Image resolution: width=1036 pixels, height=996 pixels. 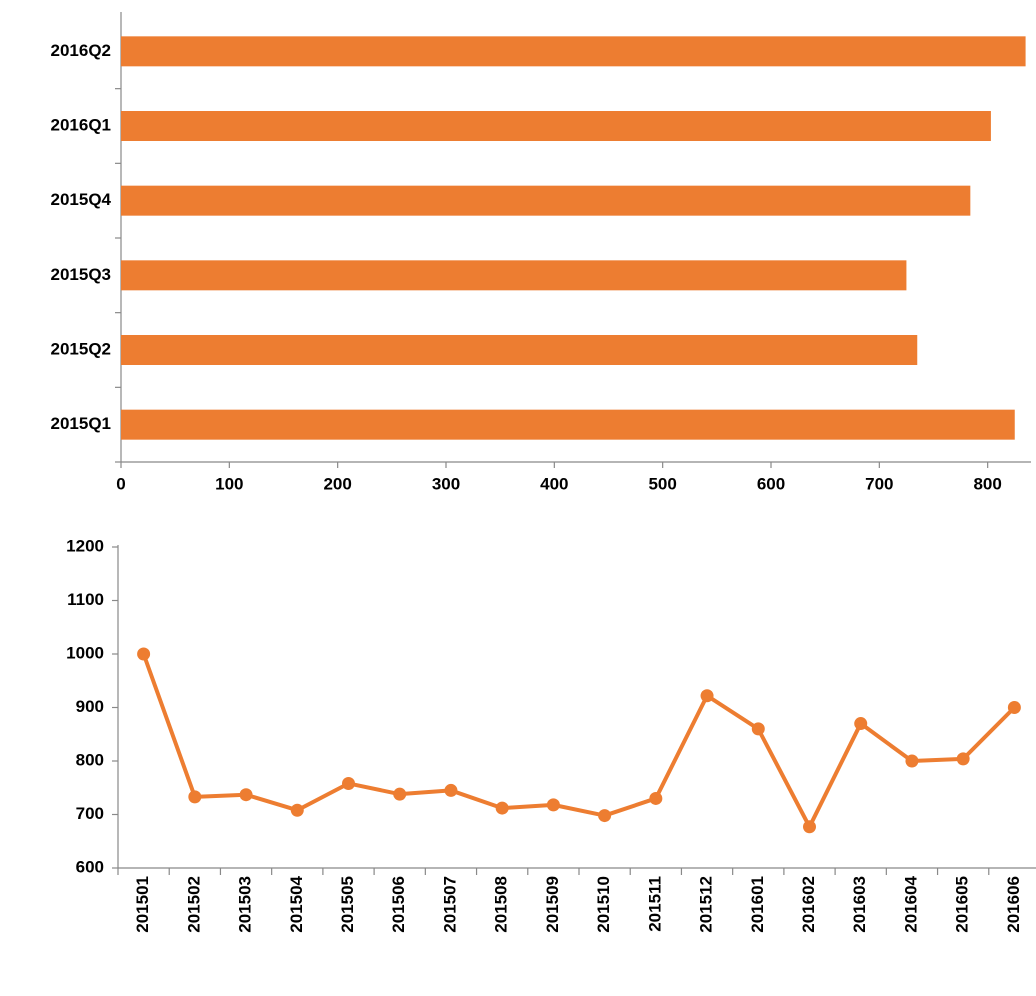 I want to click on y-tick-label: 1000, so click(x=85, y=652).